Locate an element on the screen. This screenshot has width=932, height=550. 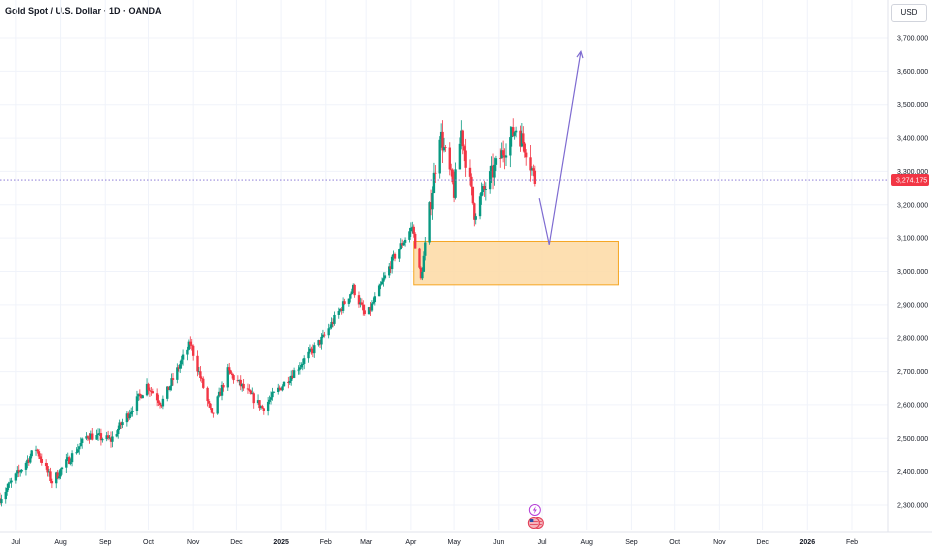
projection-arrow-line is located at coordinates (560, 148).